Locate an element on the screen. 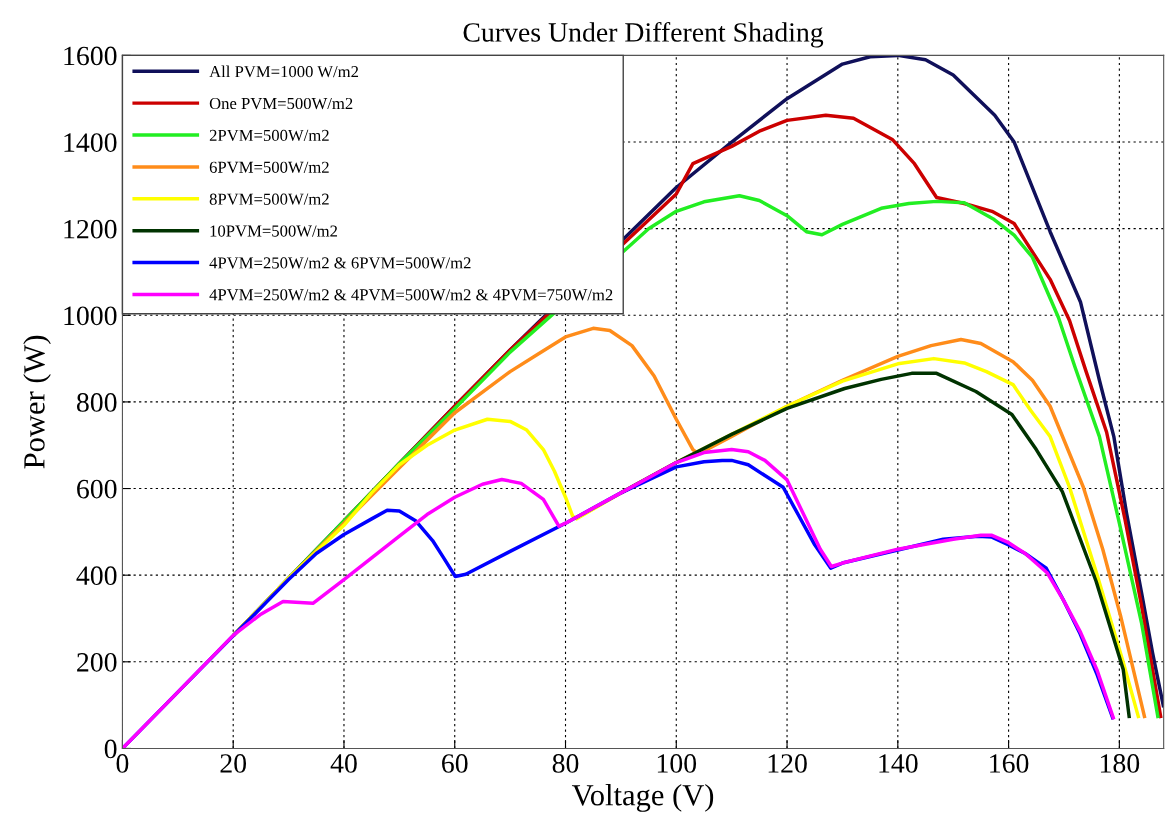 Image resolution: width=1166 pixels, height=827 pixels. legend-label: 4PVM=250W/m2 & 4PVM=500W/m2 & 4PVM=750W/m2 is located at coordinates (411, 295).